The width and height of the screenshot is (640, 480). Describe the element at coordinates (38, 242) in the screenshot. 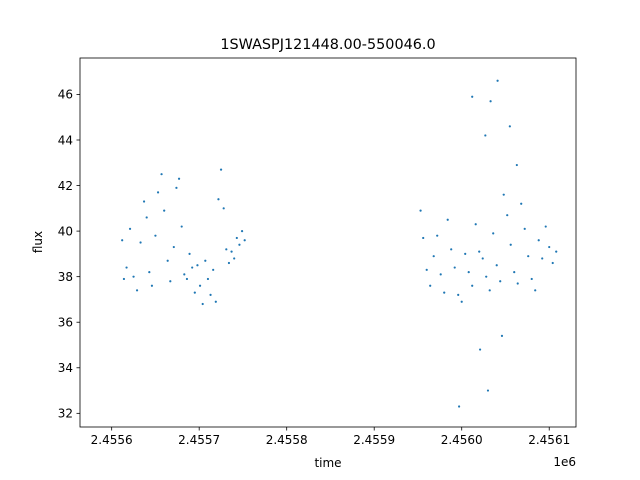

I see `y-axis-label: flux` at that location.